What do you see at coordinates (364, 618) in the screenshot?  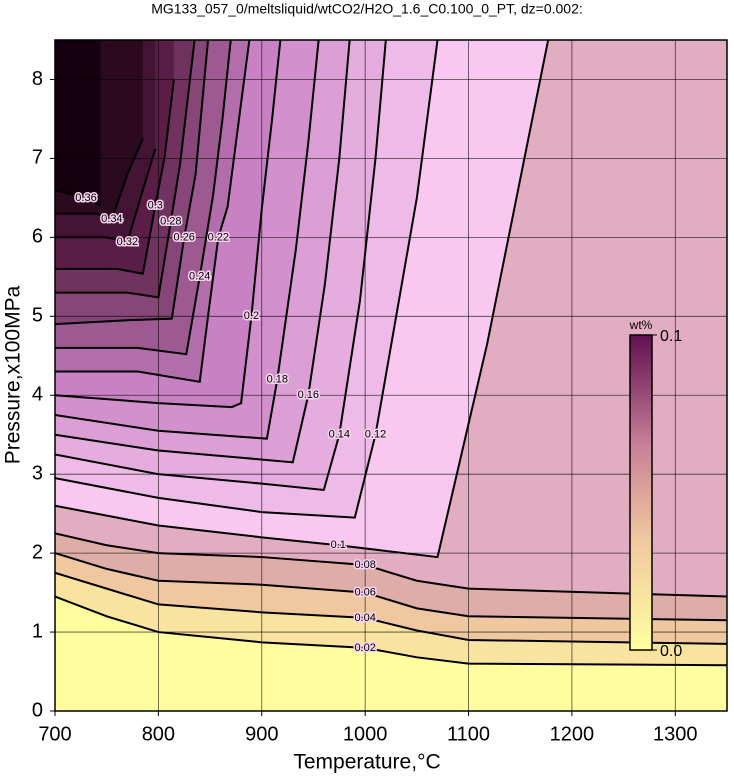 I see `contour-label: 0.04` at bounding box center [364, 618].